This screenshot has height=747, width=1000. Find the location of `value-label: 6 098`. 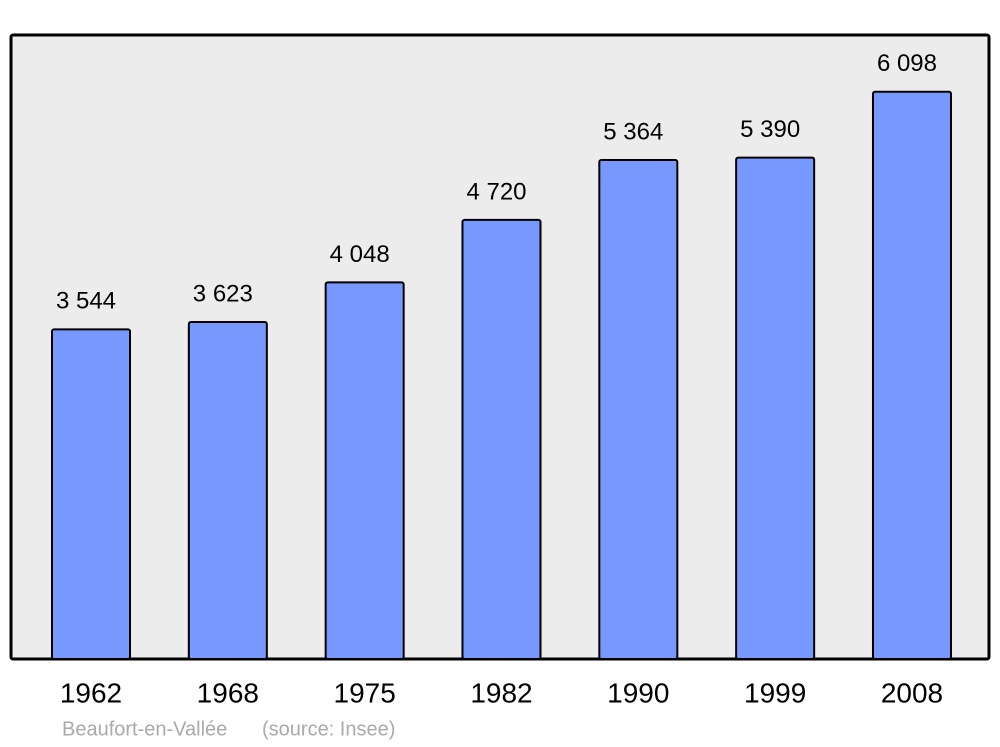

value-label: 6 098 is located at coordinates (907, 63).